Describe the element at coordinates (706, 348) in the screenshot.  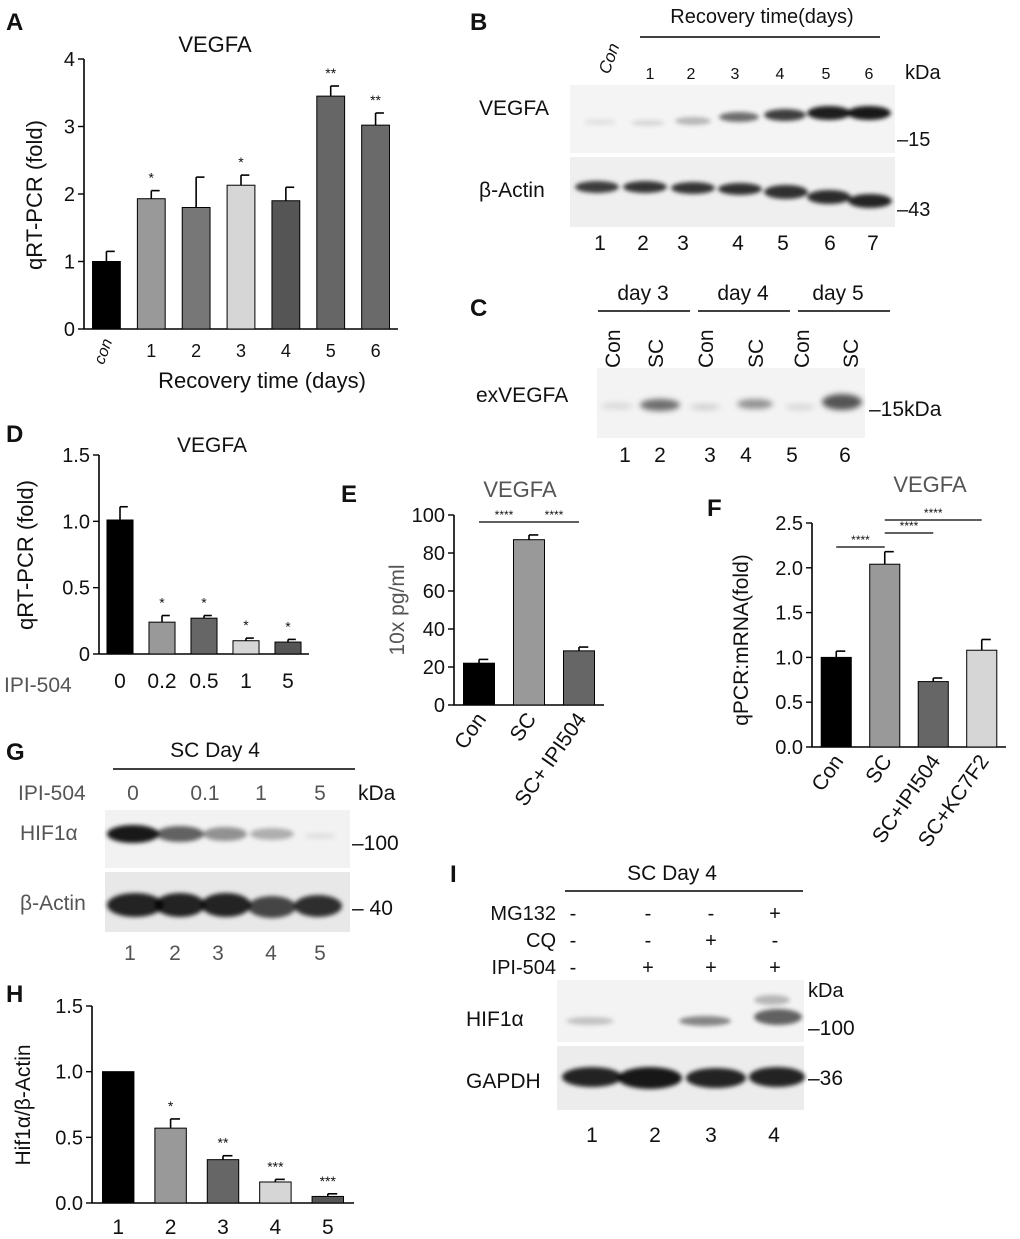
I see `blot-c-col: Con` at that location.